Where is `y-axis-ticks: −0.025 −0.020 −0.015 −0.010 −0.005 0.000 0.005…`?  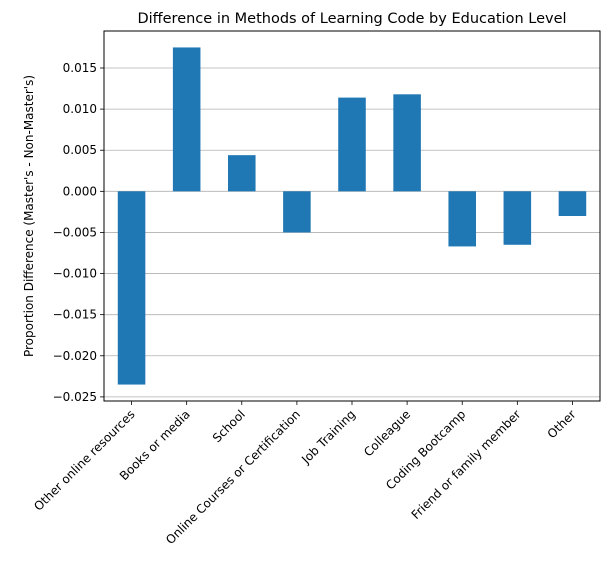 y-axis-ticks: −0.025 −0.020 −0.015 −0.010 −0.005 0.000 0.005… is located at coordinates (78, 232).